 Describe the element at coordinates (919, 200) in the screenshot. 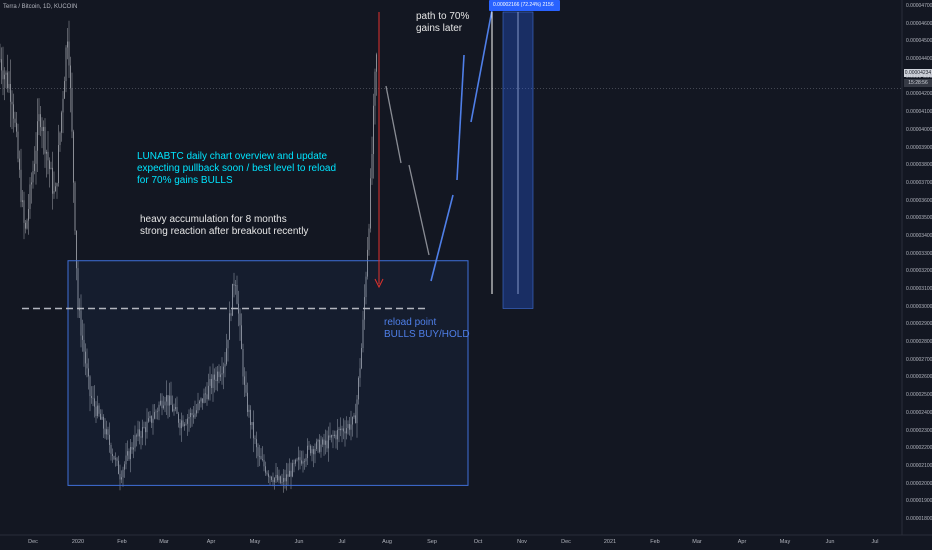

I see `price-tick-label: 0.00003600` at that location.